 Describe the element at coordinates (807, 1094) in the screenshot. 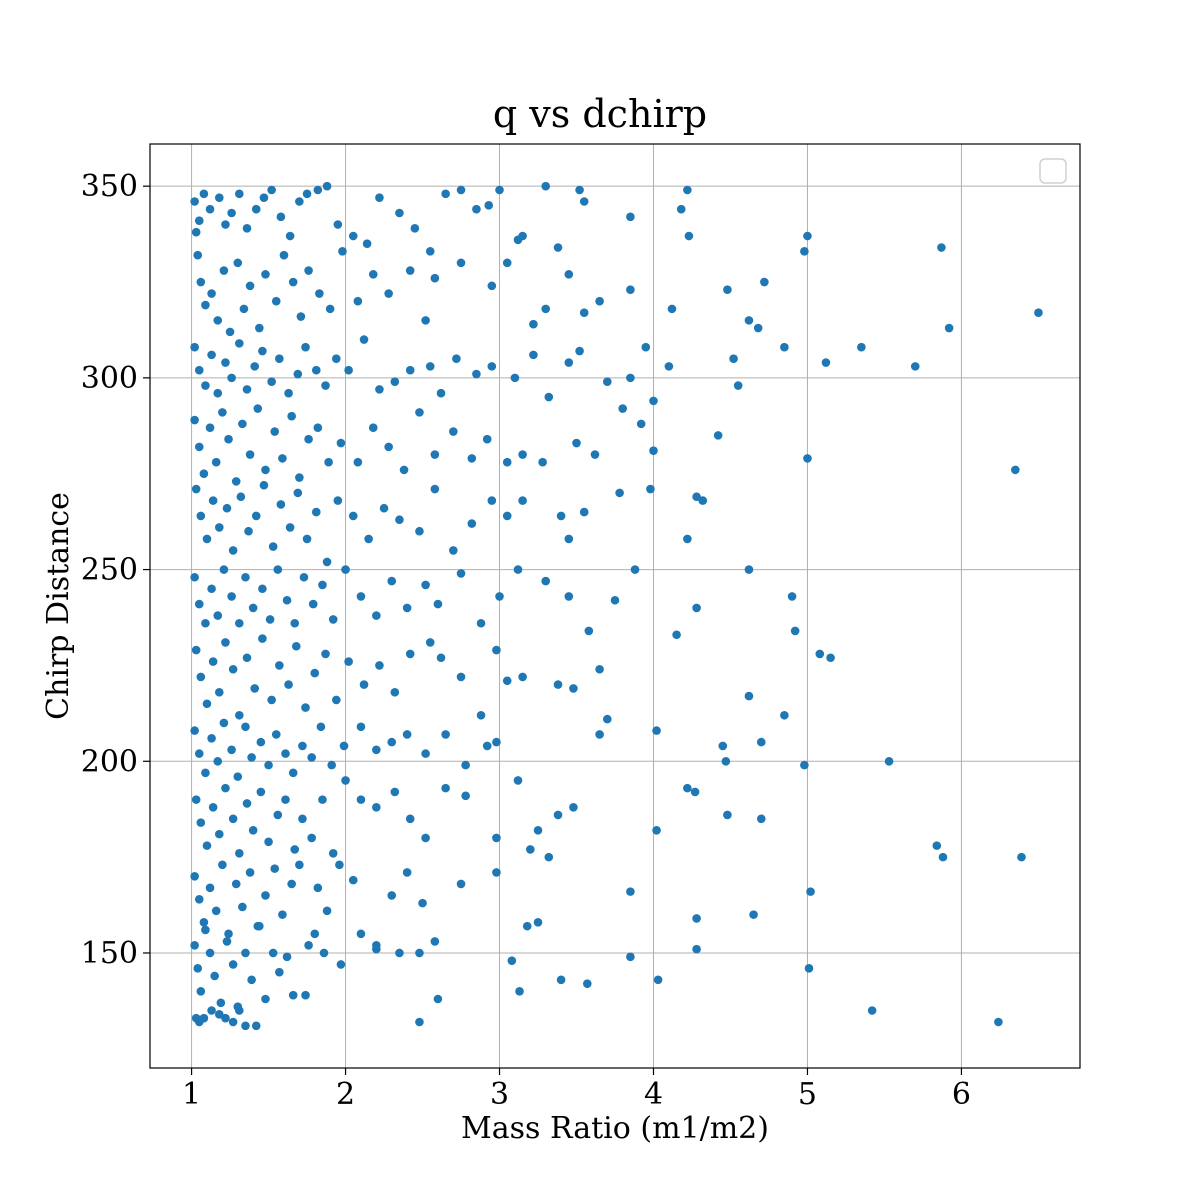

I see `x-tick-label: 5` at that location.